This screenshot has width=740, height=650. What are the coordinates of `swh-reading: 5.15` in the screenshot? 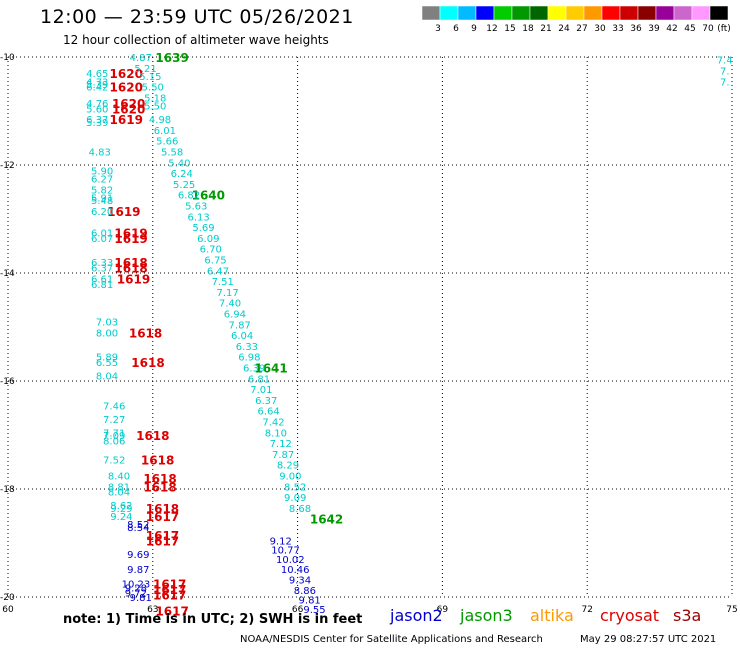 It's located at (150, 77).